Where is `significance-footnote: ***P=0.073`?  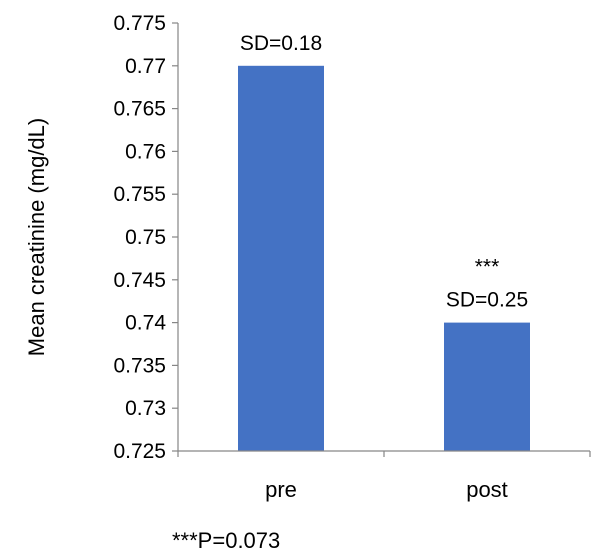
significance-footnote: ***P=0.073 is located at coordinates (226, 540).